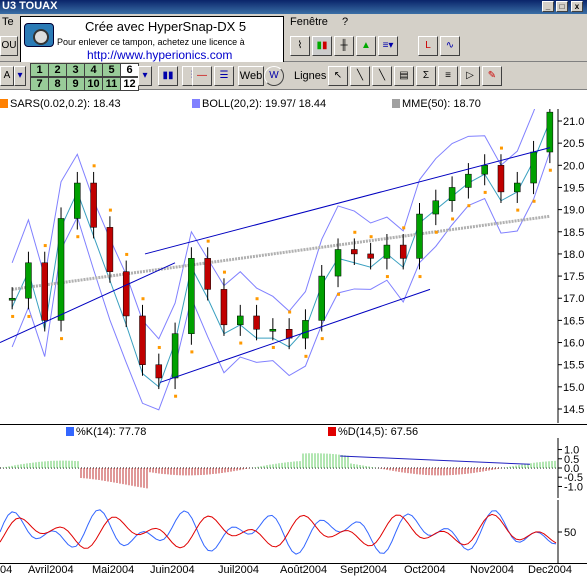 The width and height of the screenshot is (587, 576). I want to click on period-button-6: 6, so click(129, 70).